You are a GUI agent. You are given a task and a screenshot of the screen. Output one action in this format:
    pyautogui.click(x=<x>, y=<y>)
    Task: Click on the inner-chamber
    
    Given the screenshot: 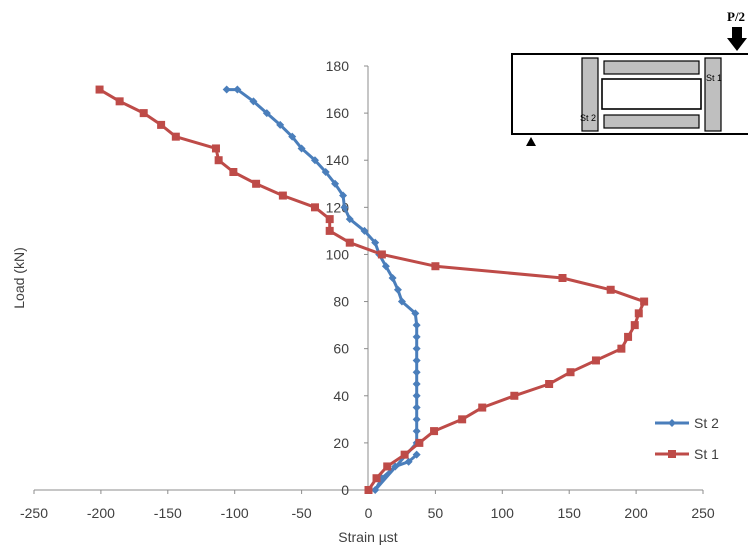 What is the action you would take?
    pyautogui.click(x=651, y=94)
    